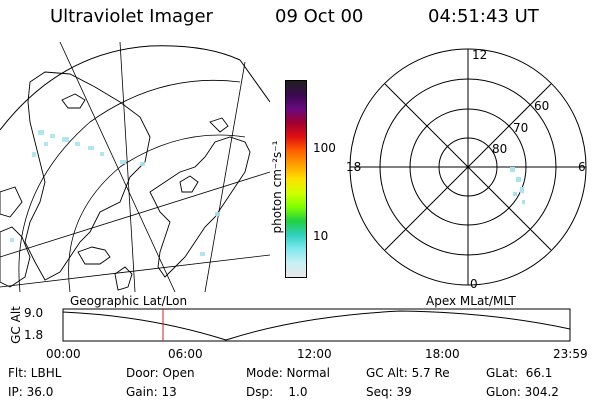 This screenshot has width=600, height=400. I want to click on header-time: 04:51:43 UT, so click(483, 16).